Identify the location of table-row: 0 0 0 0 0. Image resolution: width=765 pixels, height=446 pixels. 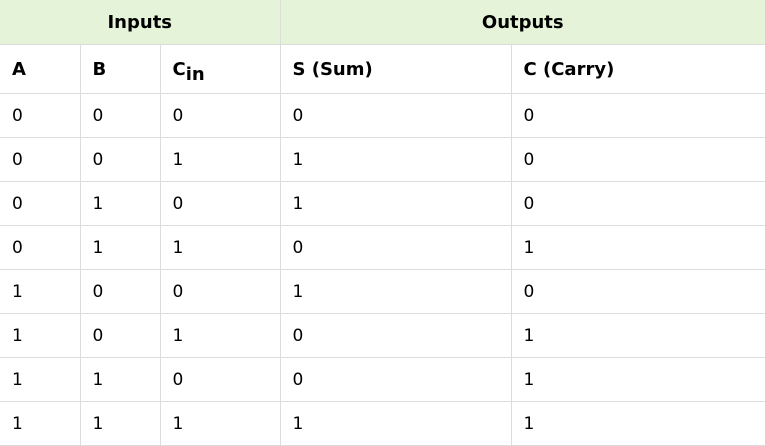
(382, 115).